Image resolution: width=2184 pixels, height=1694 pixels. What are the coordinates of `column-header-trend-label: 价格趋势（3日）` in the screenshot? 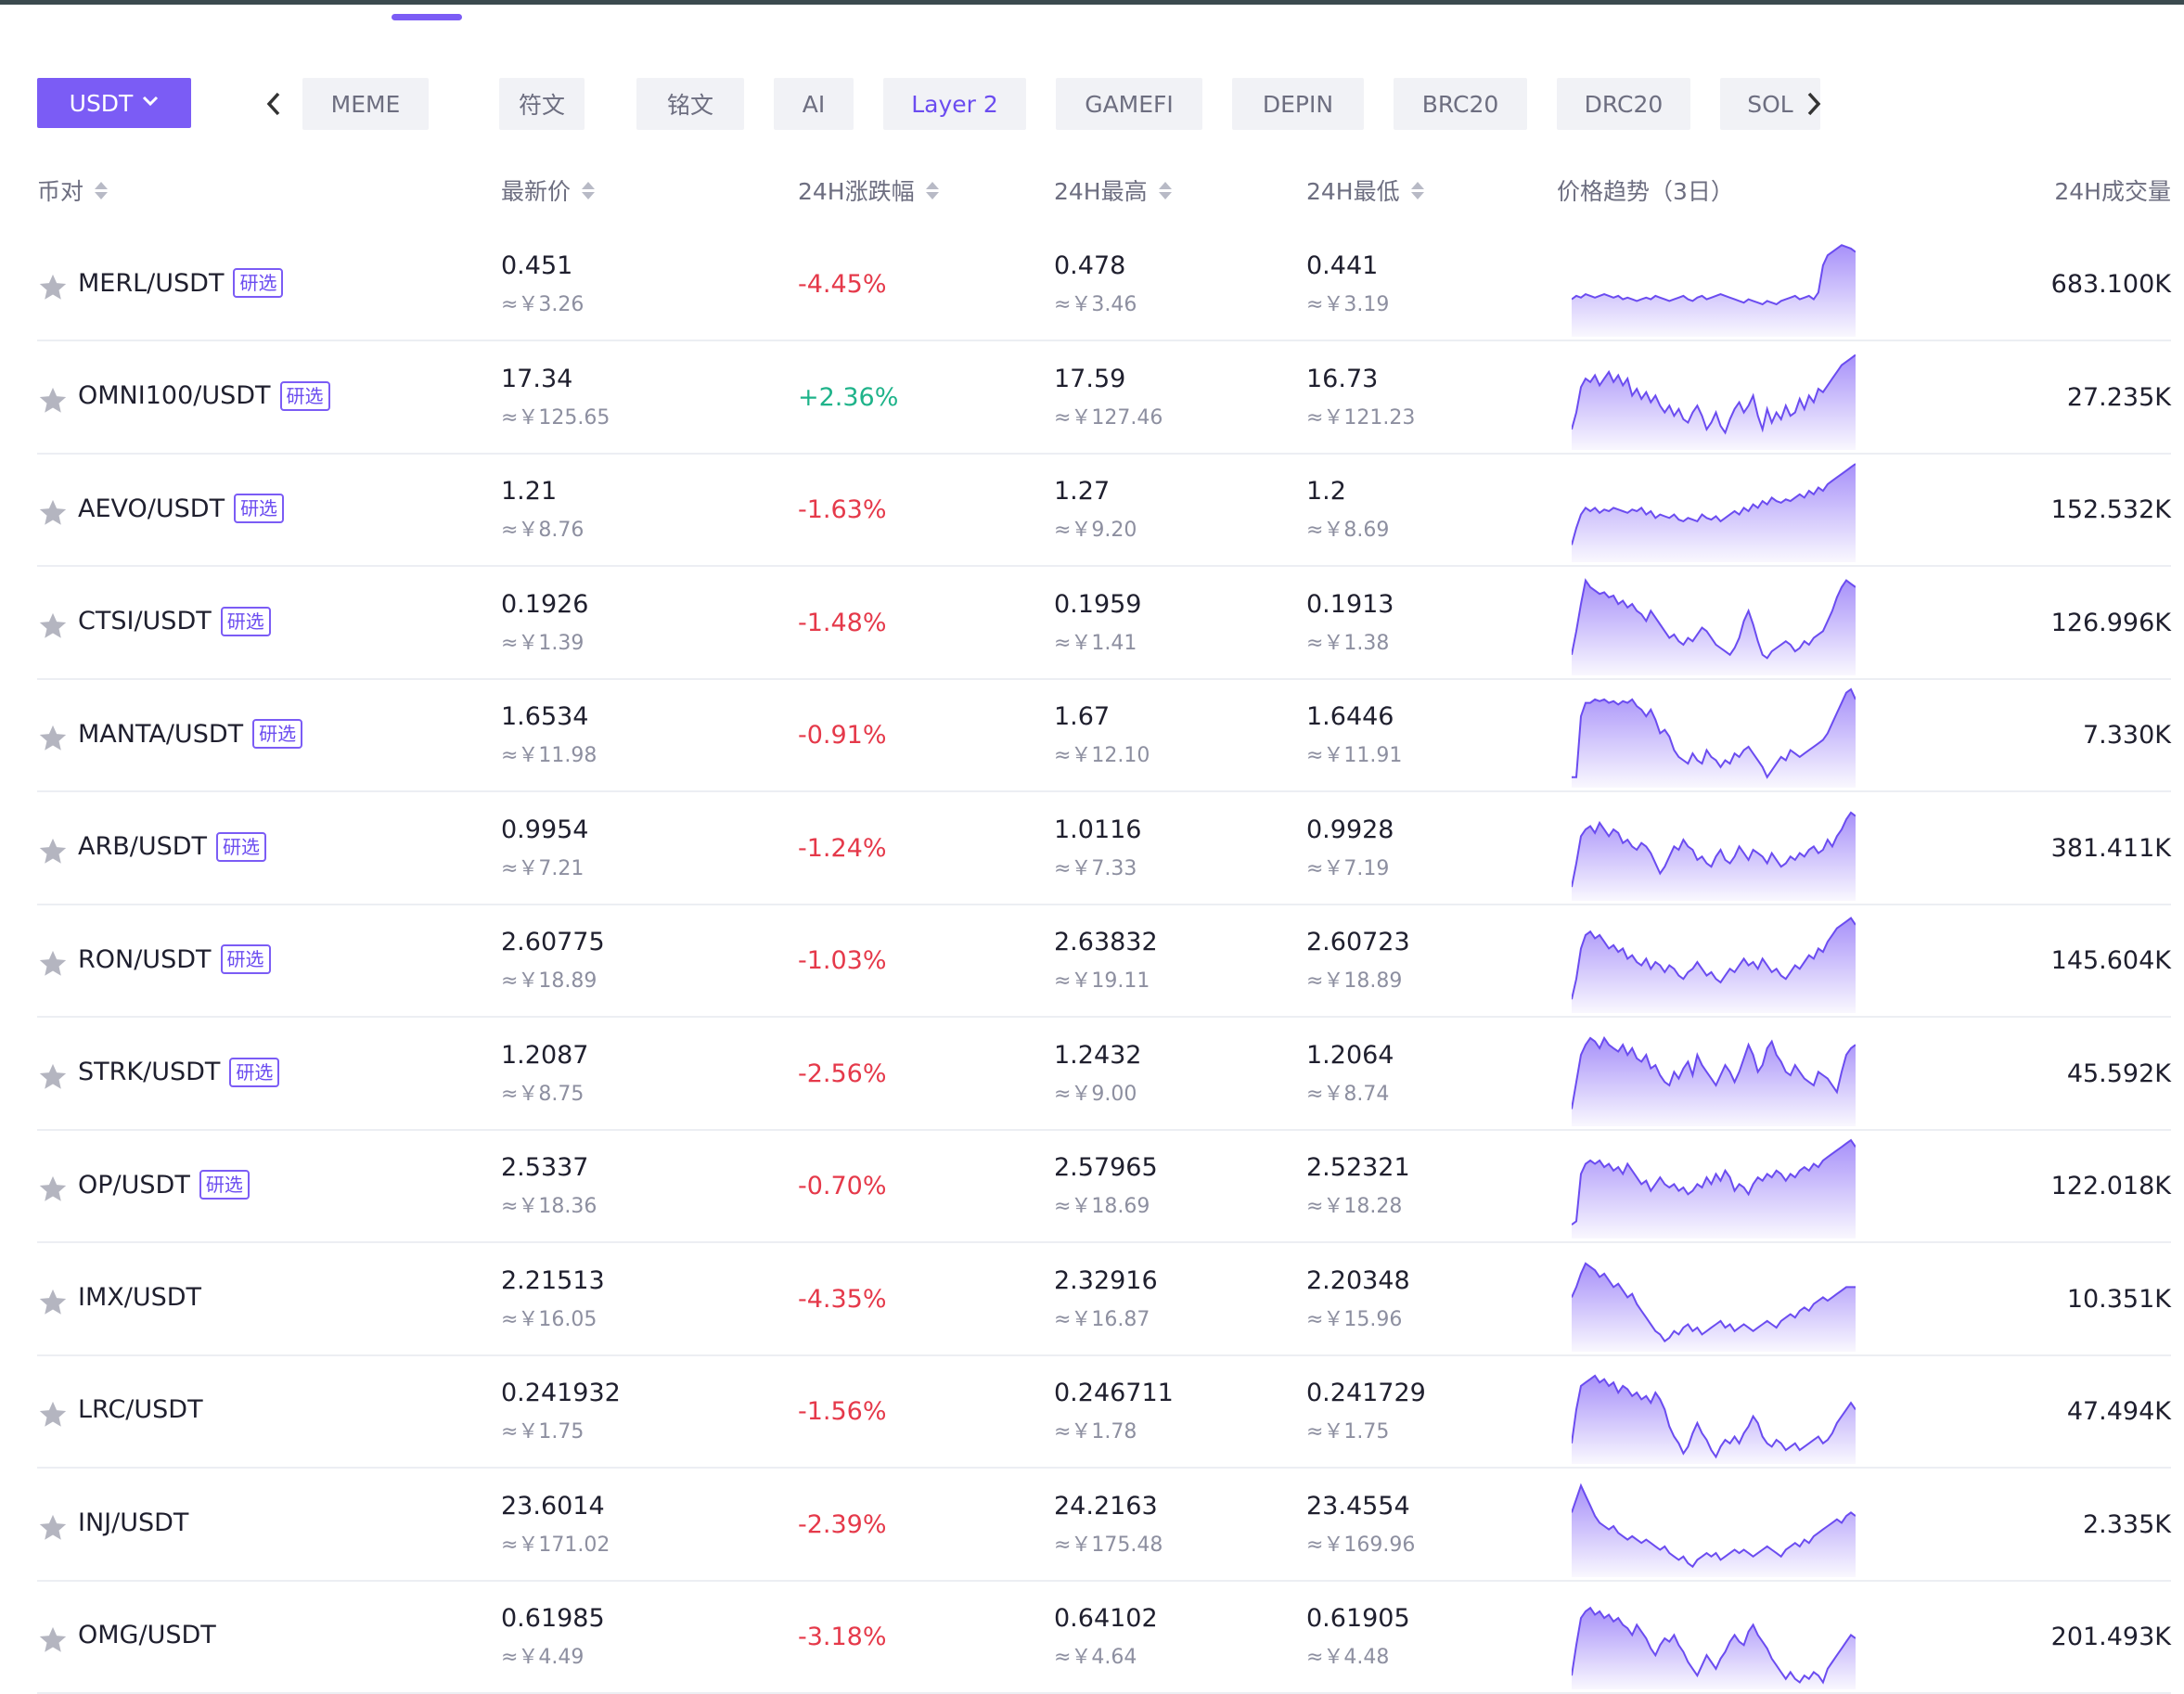 It's located at (1645, 191).